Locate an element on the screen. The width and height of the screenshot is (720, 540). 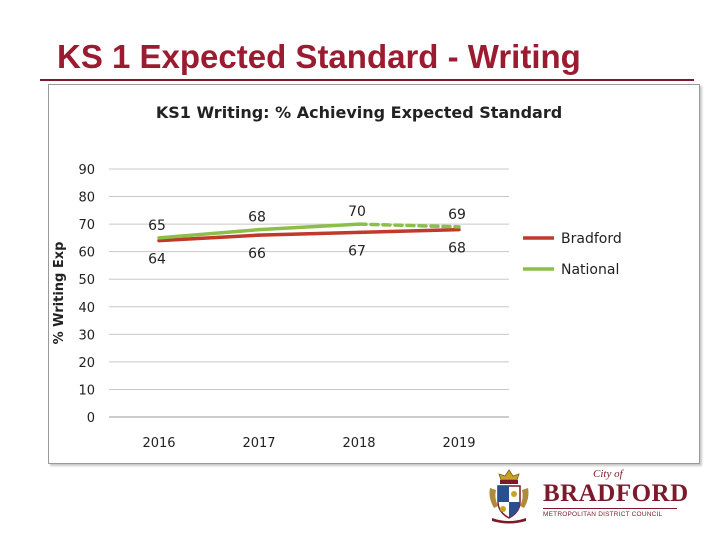
y-tick-label: 10 is located at coordinates (86, 390).